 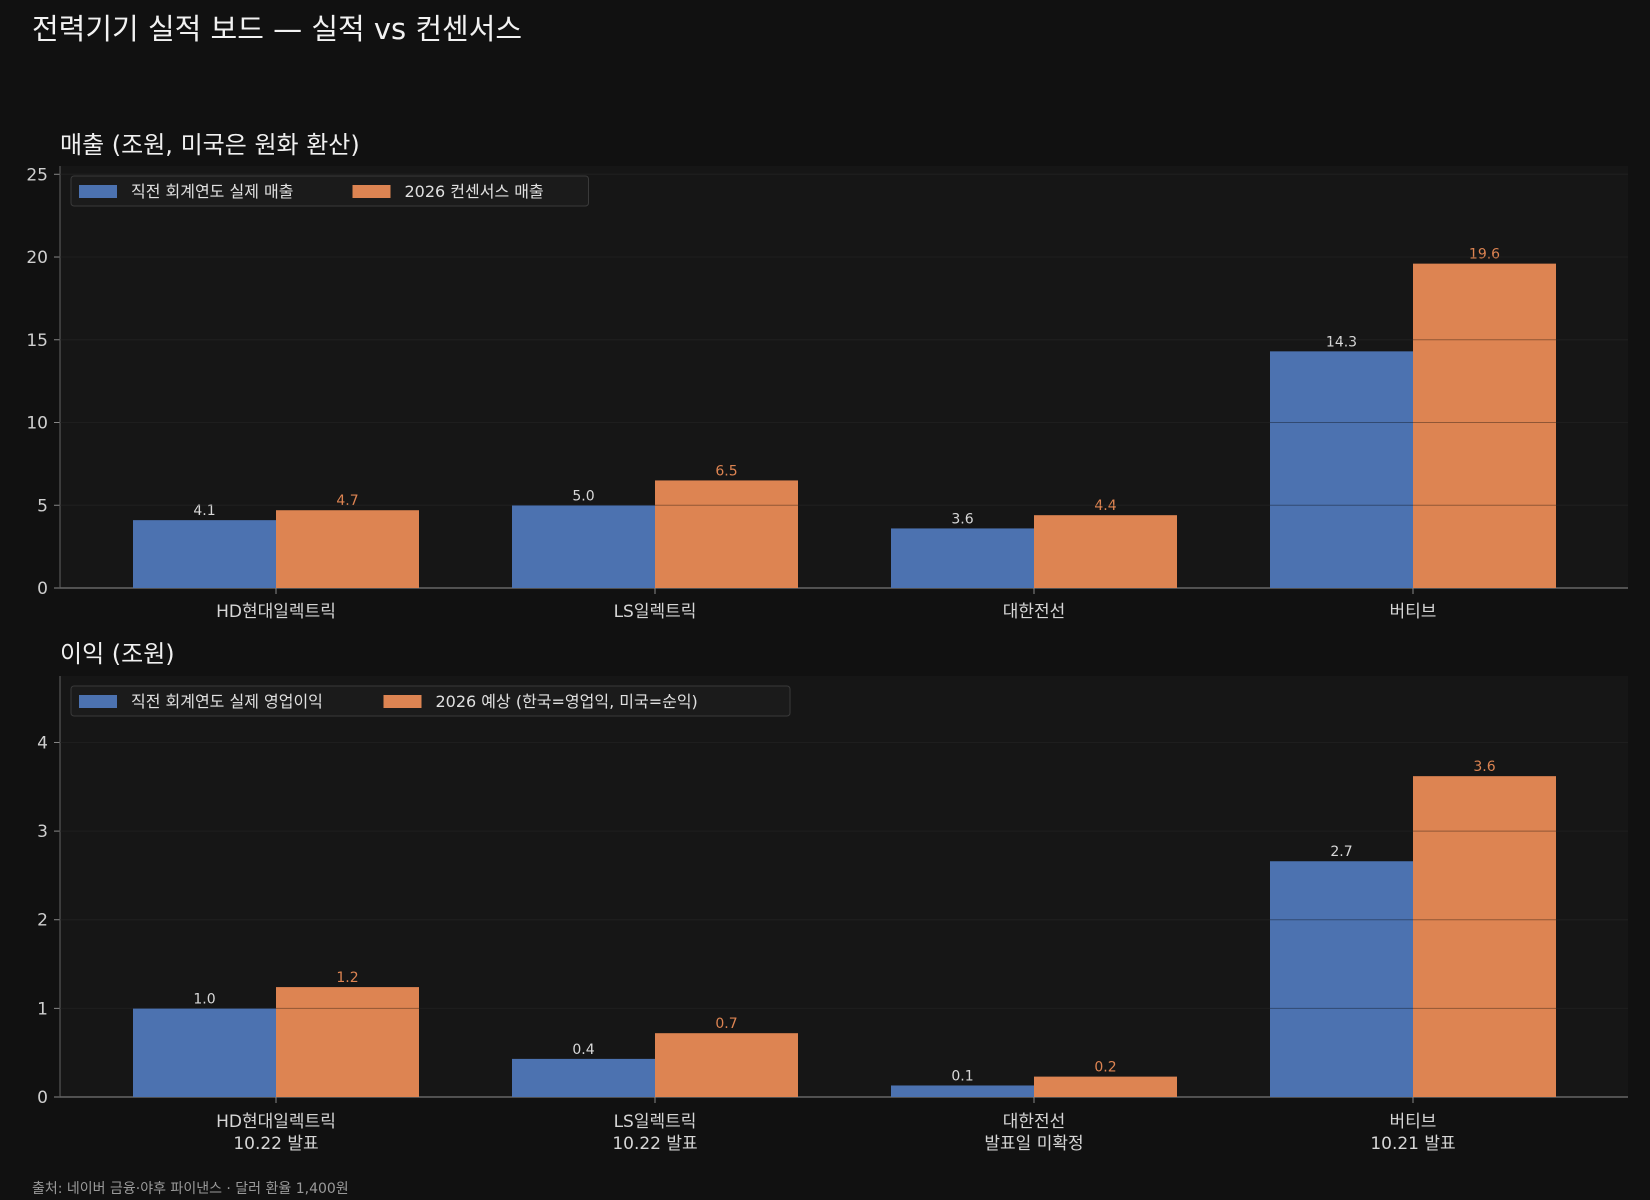 What do you see at coordinates (42, 1009) in the screenshot?
I see `y-tick-label: 1` at bounding box center [42, 1009].